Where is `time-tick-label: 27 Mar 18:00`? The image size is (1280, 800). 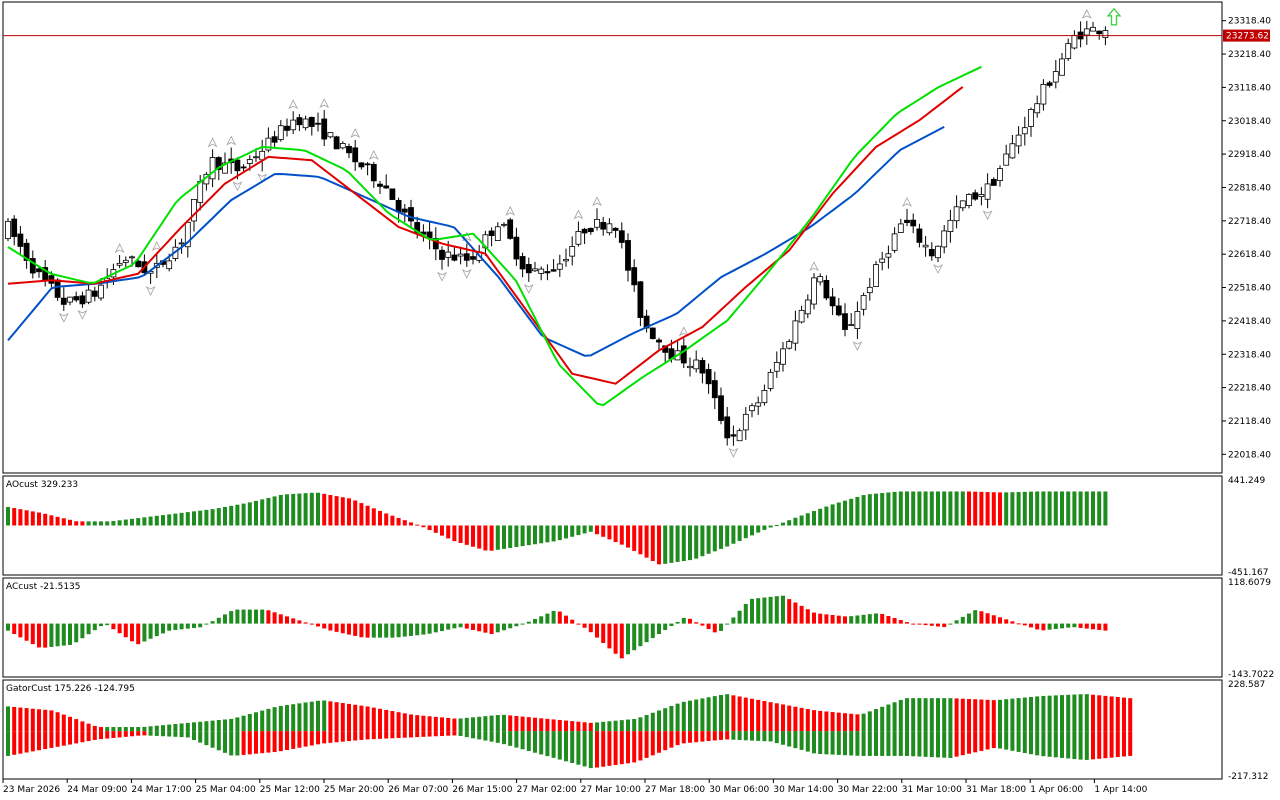 time-tick-label: 27 Mar 18:00 is located at coordinates (675, 790).